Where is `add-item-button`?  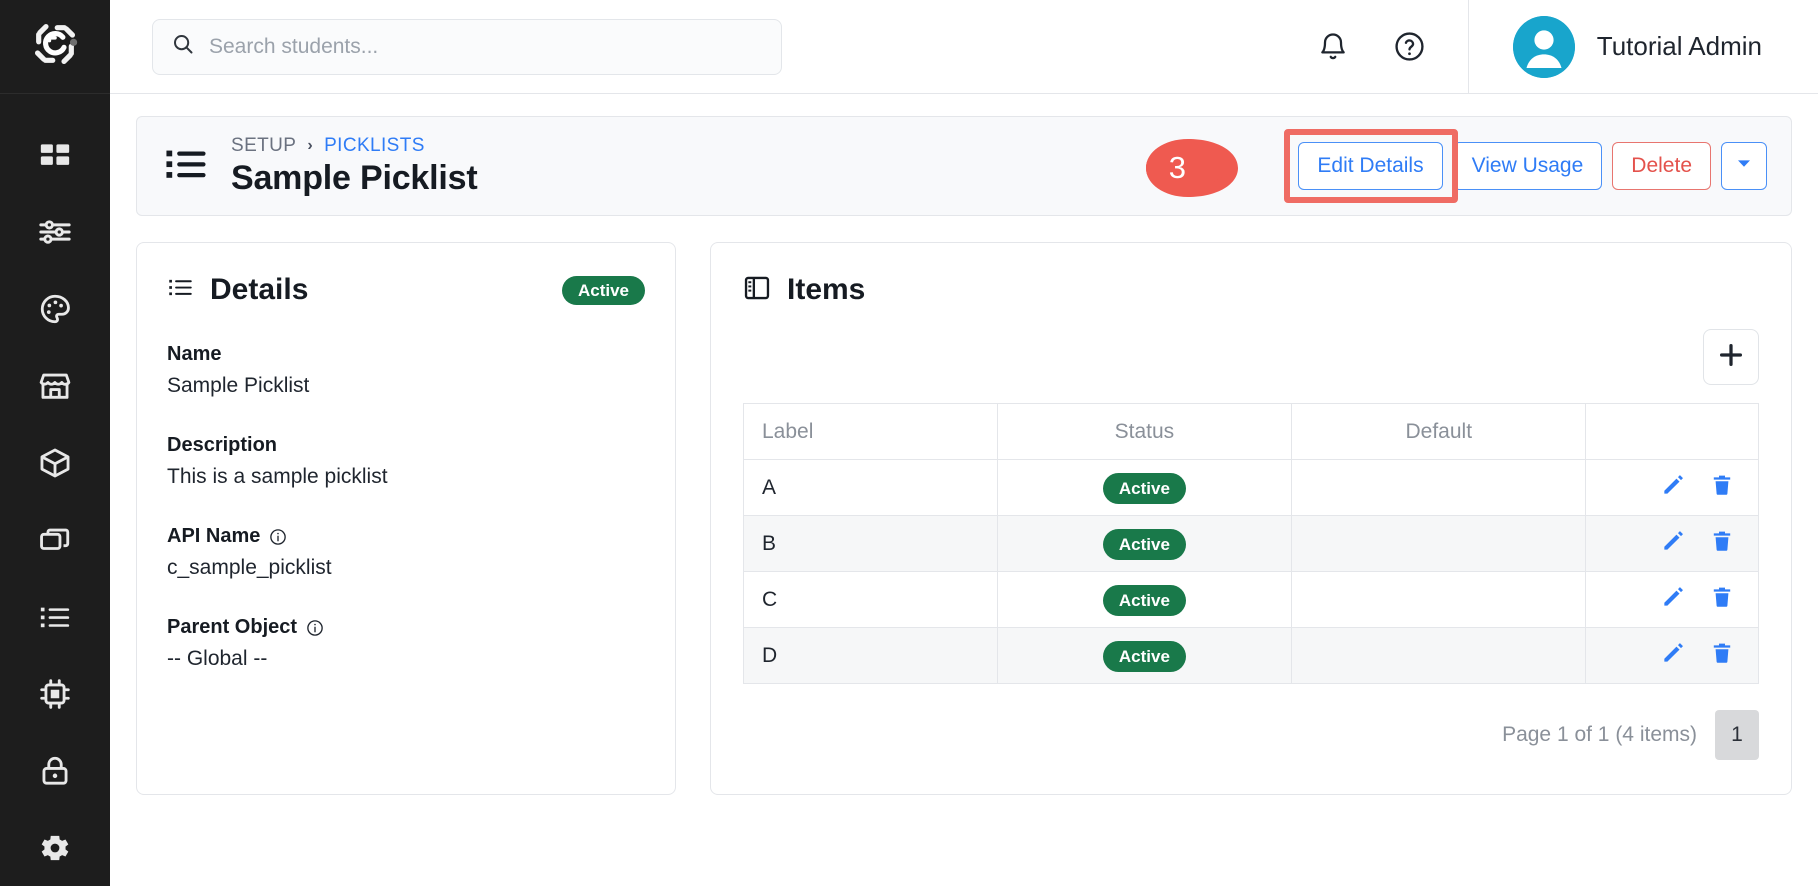 add-item-button is located at coordinates (1731, 357).